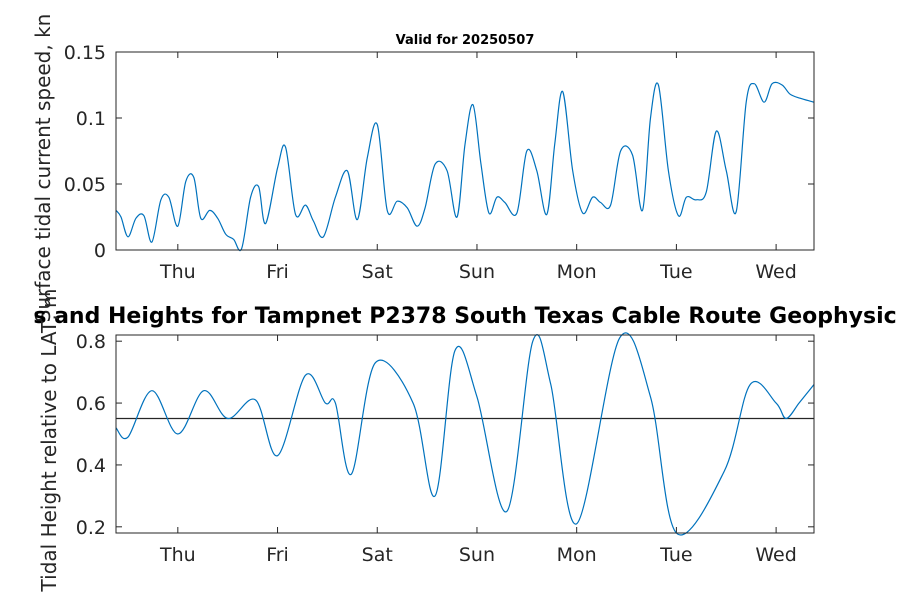 Image resolution: width=900 pixels, height=600 pixels. What do you see at coordinates (91, 342) in the screenshot?
I see `y-tick-label: 0.8` at bounding box center [91, 342].